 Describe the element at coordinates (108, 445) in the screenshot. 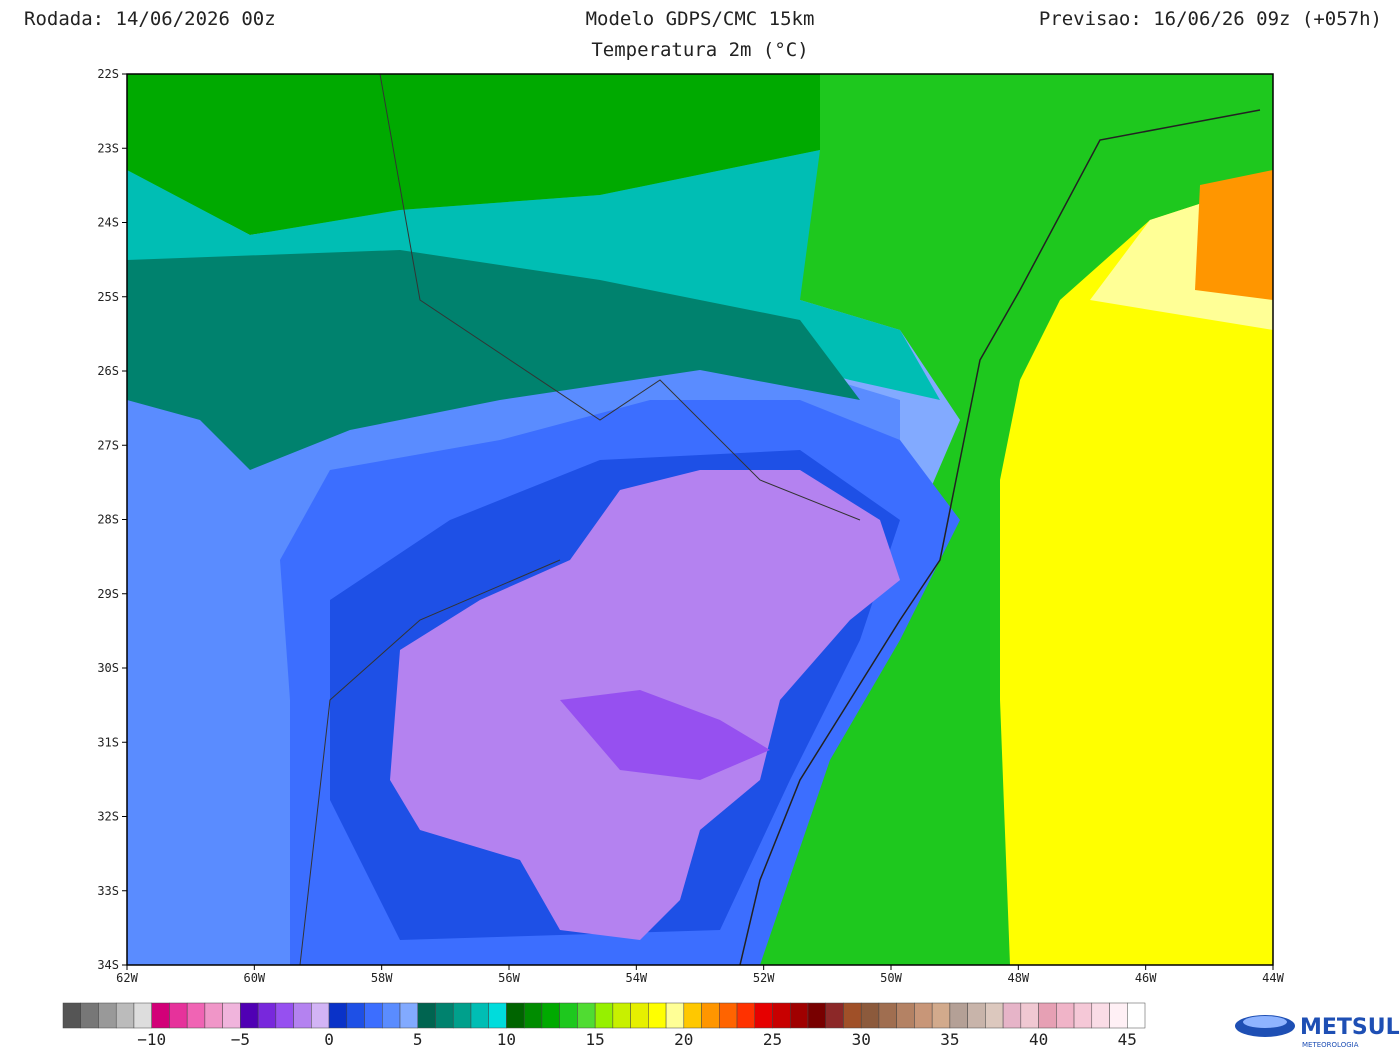

I see `lat-label: 27S` at that location.